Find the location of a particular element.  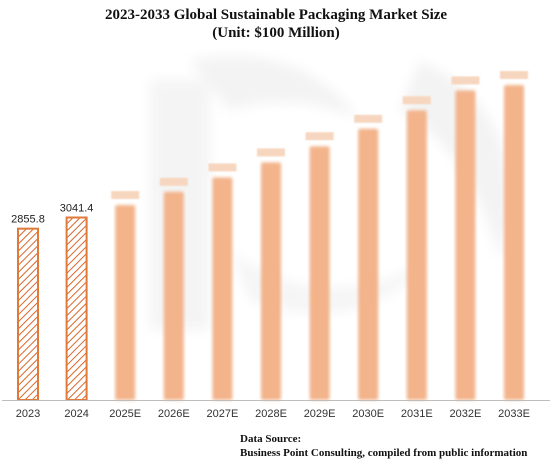

bar-2026E is located at coordinates (173, 295).